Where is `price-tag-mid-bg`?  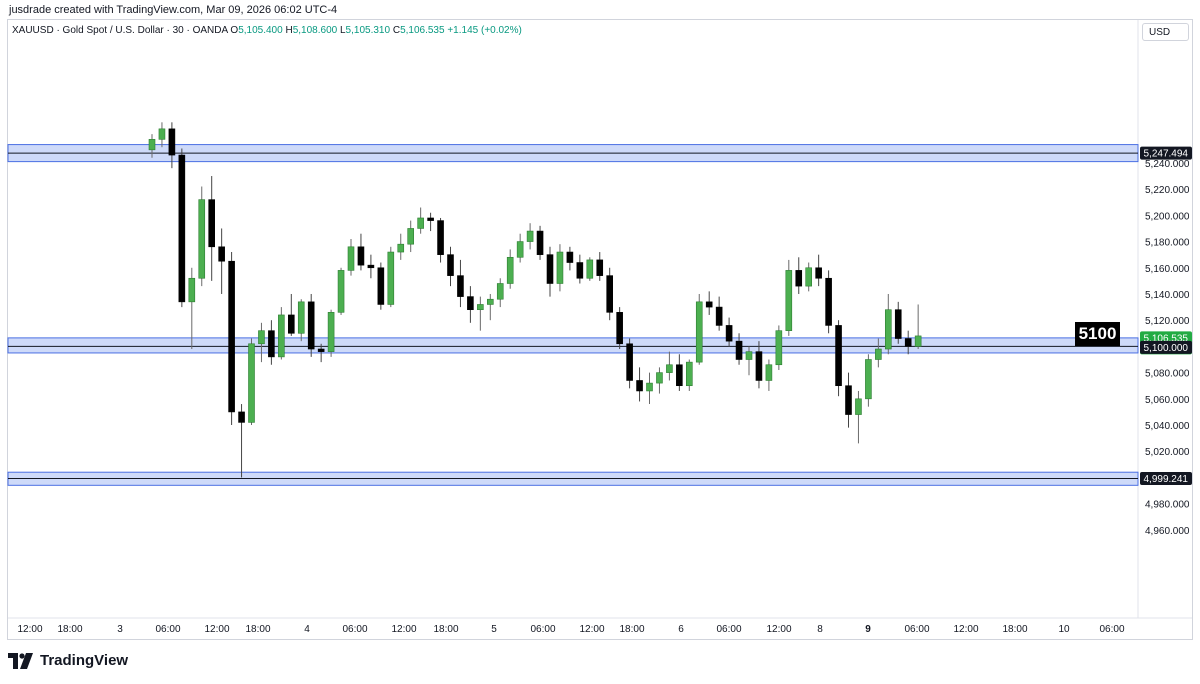
price-tag-mid-bg is located at coordinates (1166, 347).